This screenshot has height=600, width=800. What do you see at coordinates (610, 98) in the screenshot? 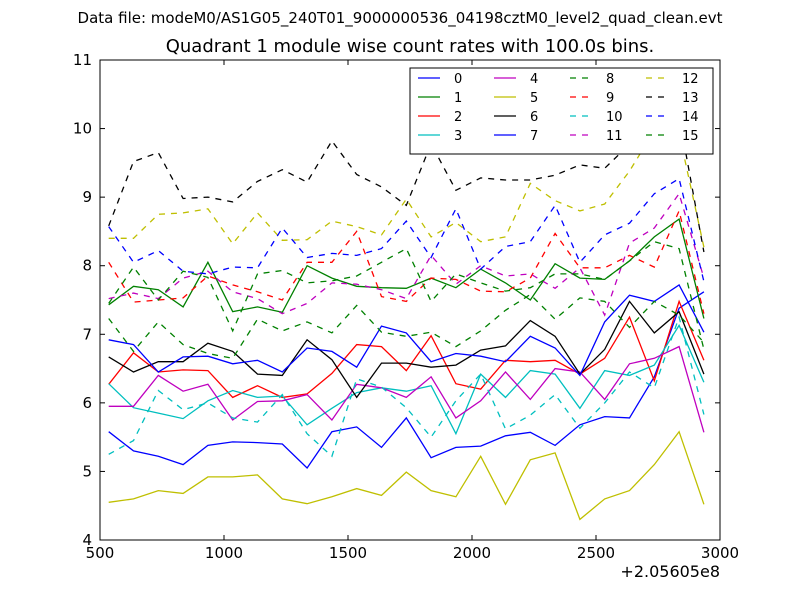
I see `legend-label-9: 9` at bounding box center [610, 98].